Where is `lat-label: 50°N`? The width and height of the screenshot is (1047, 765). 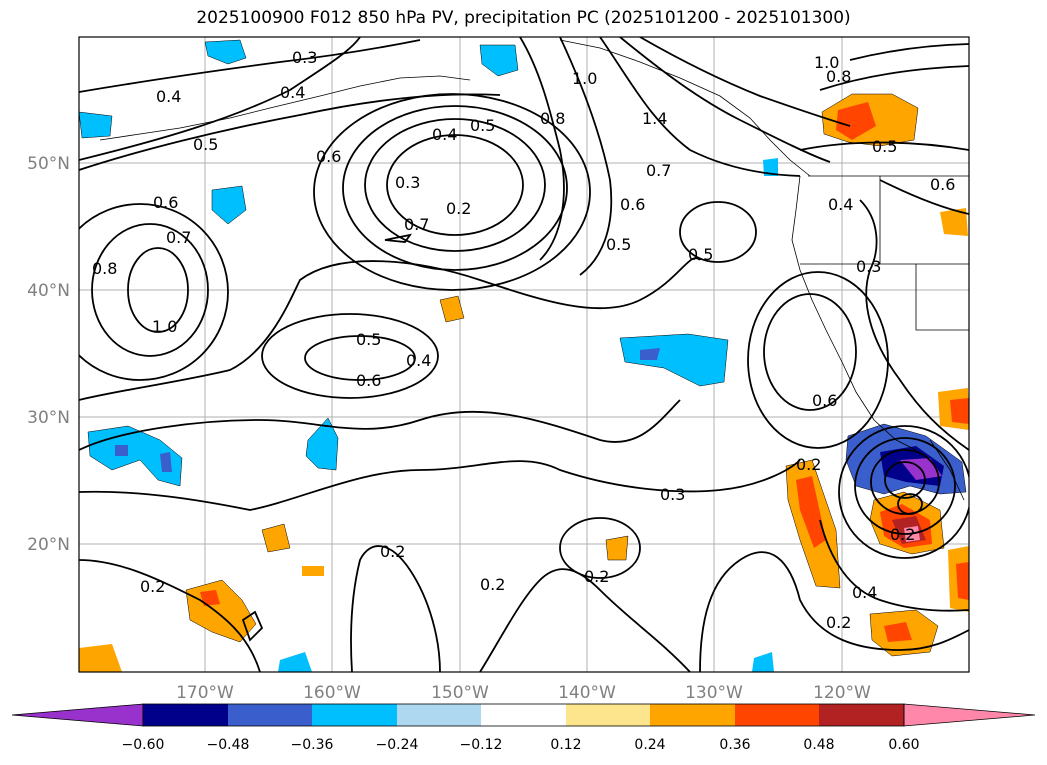
lat-label: 50°N is located at coordinates (48, 164).